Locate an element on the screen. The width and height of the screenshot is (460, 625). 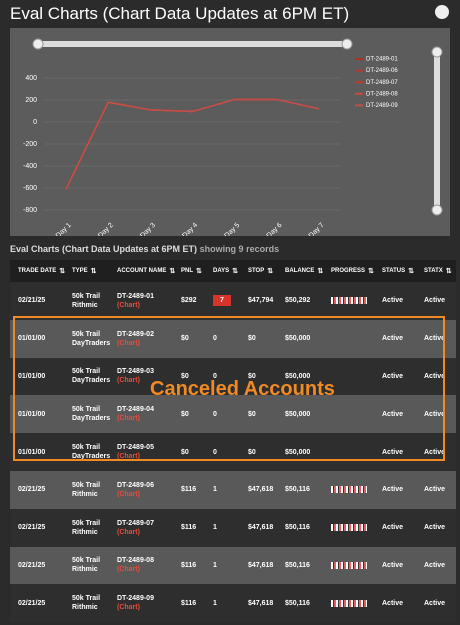
menu-icon is located at coordinates (442, 12).